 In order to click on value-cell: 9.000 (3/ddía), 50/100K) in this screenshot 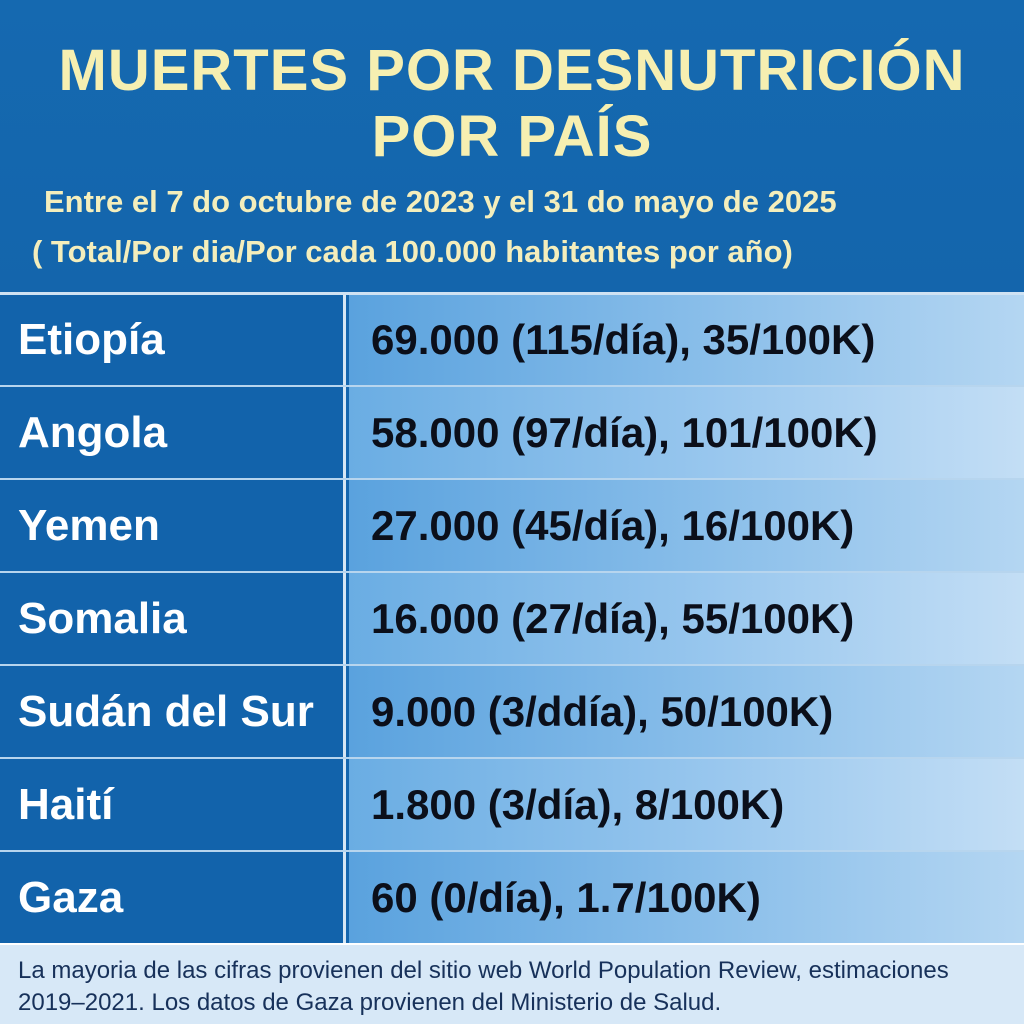, I will do `click(686, 711)`.